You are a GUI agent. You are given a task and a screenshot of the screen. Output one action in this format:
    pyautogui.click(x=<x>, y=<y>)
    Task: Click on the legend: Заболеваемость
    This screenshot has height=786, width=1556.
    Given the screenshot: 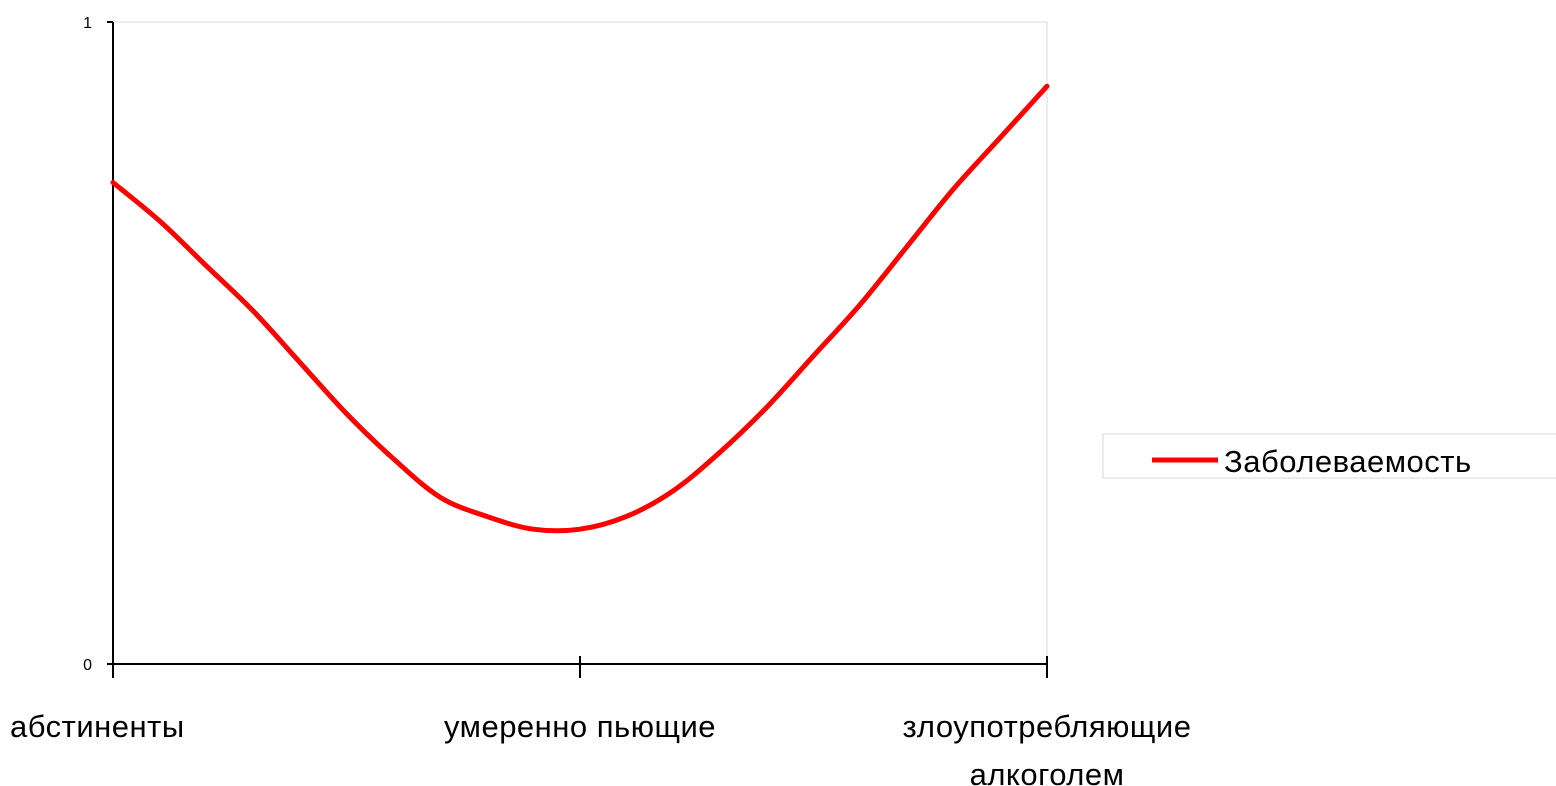 What is the action you would take?
    pyautogui.click(x=1329, y=456)
    